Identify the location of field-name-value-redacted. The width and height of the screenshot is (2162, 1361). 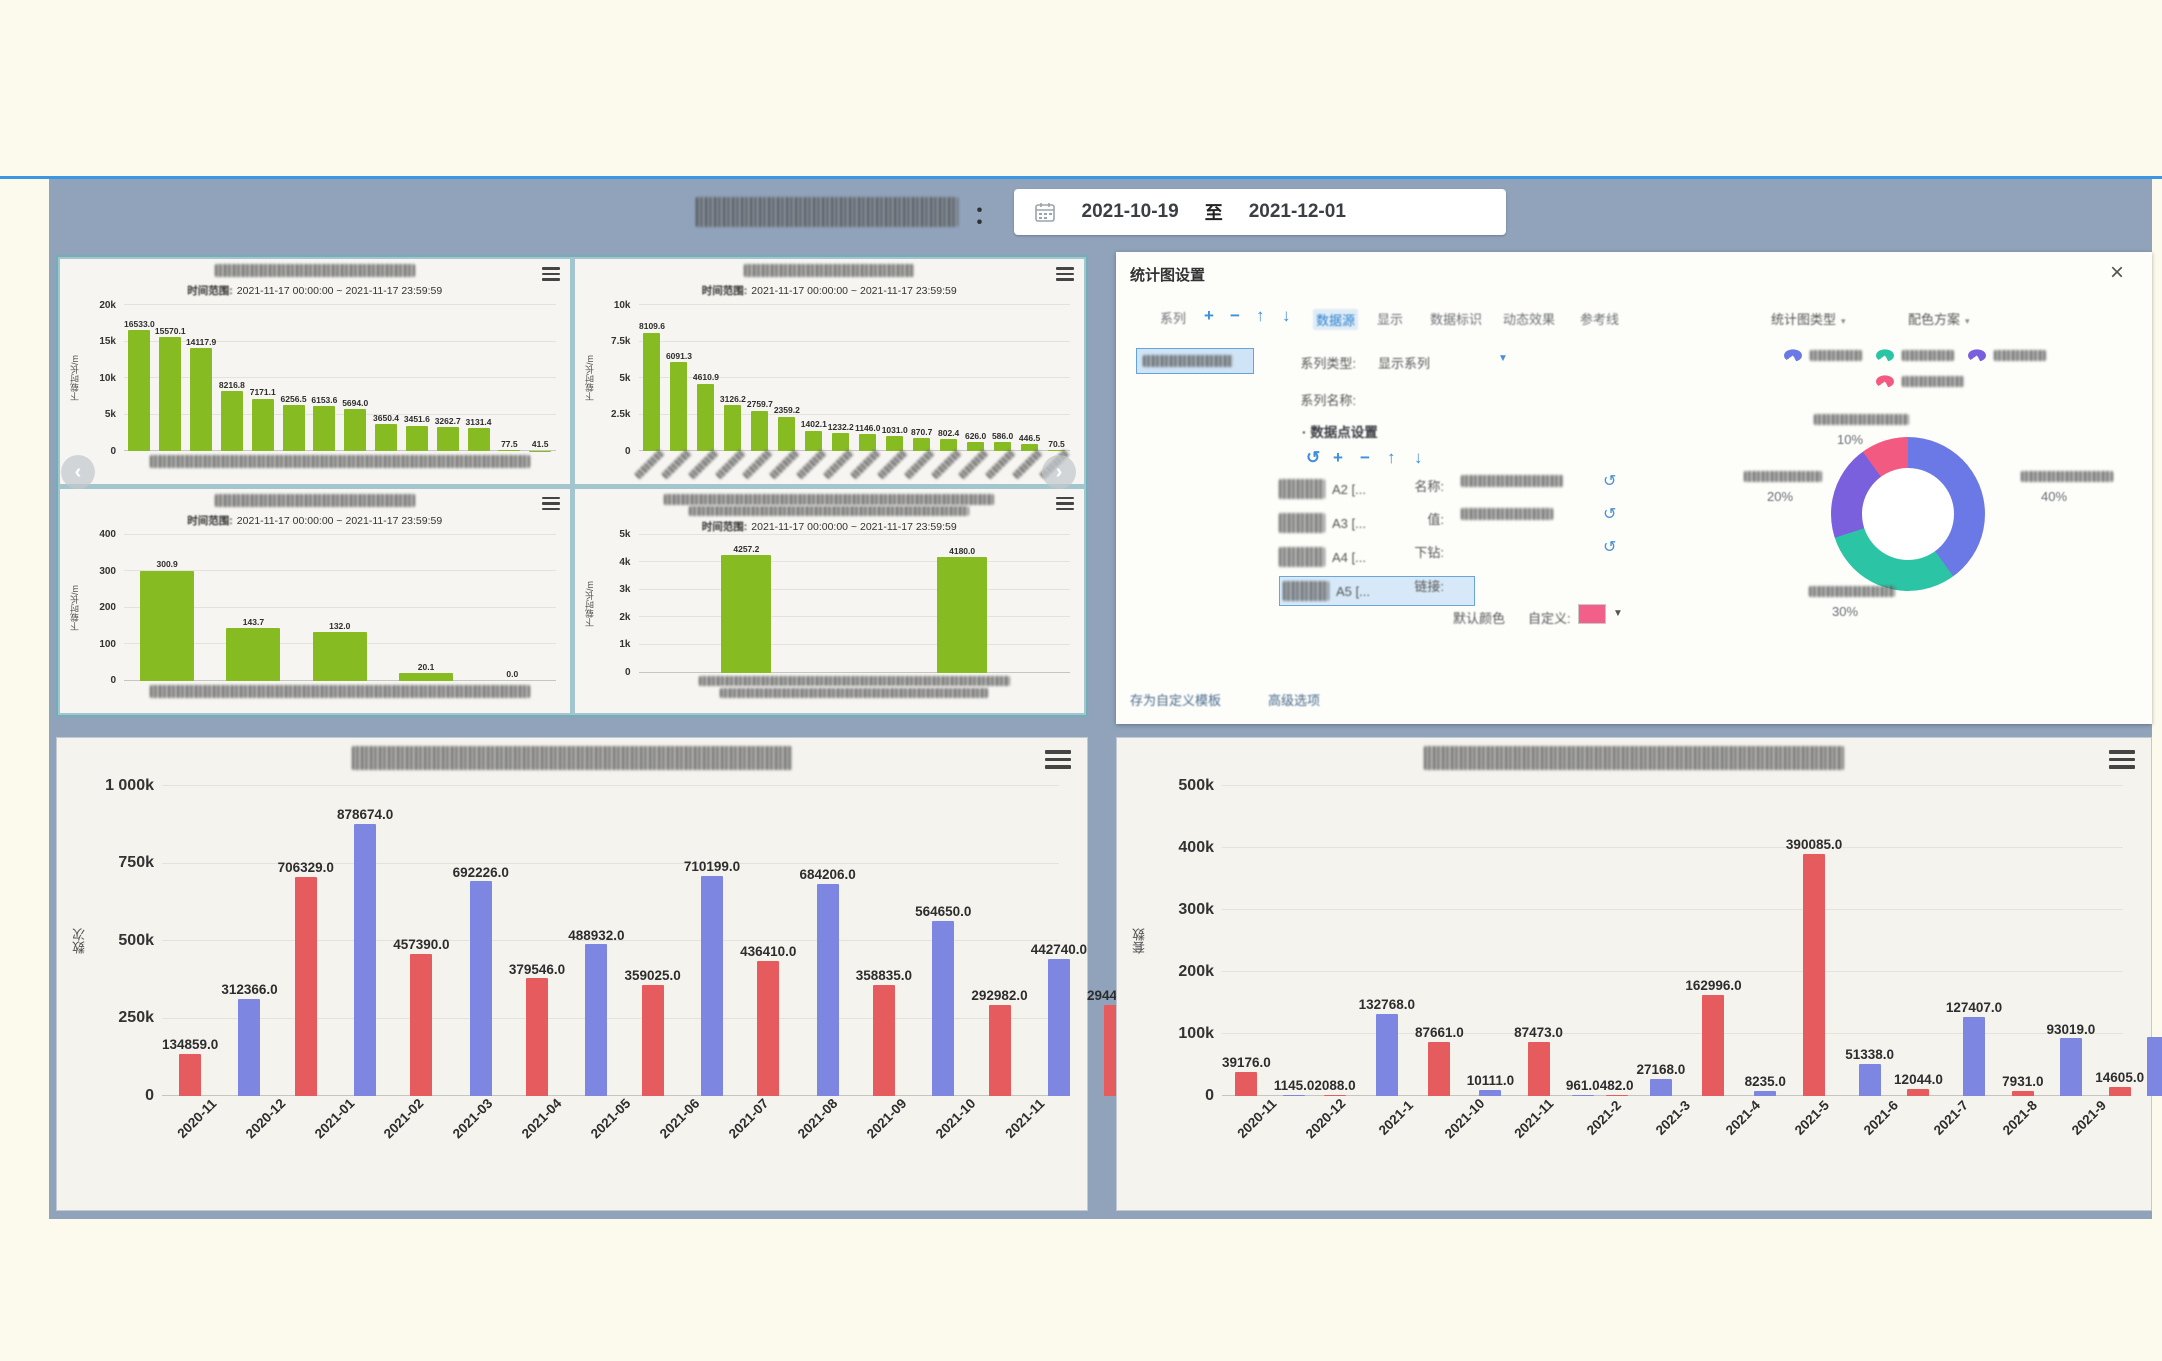
(1512, 481).